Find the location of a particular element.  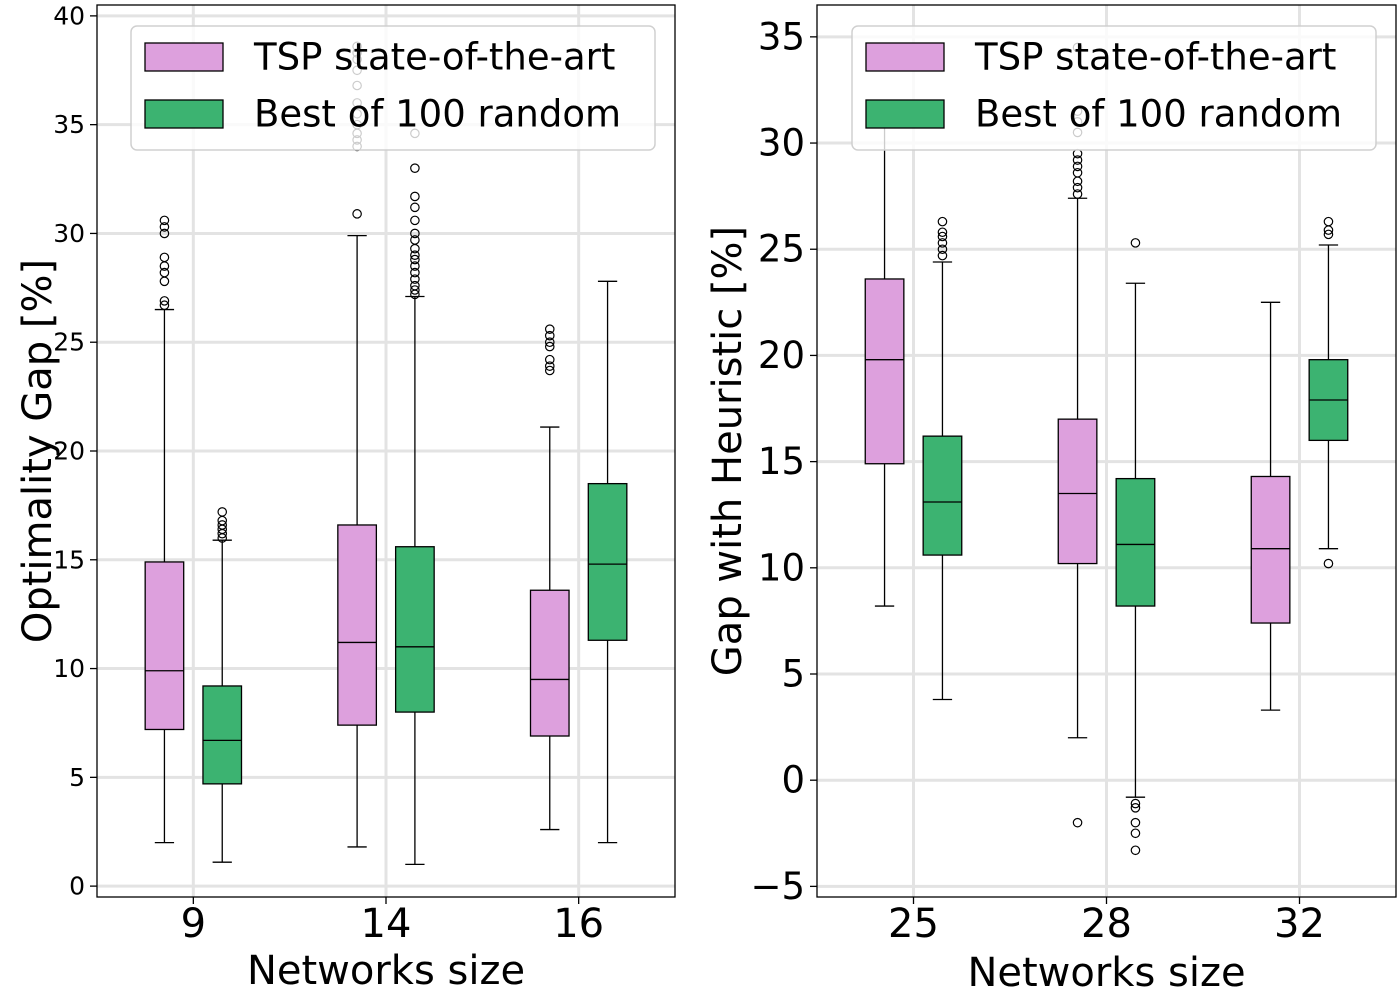

y-tick-label: 20 is located at coordinates (69, 451).